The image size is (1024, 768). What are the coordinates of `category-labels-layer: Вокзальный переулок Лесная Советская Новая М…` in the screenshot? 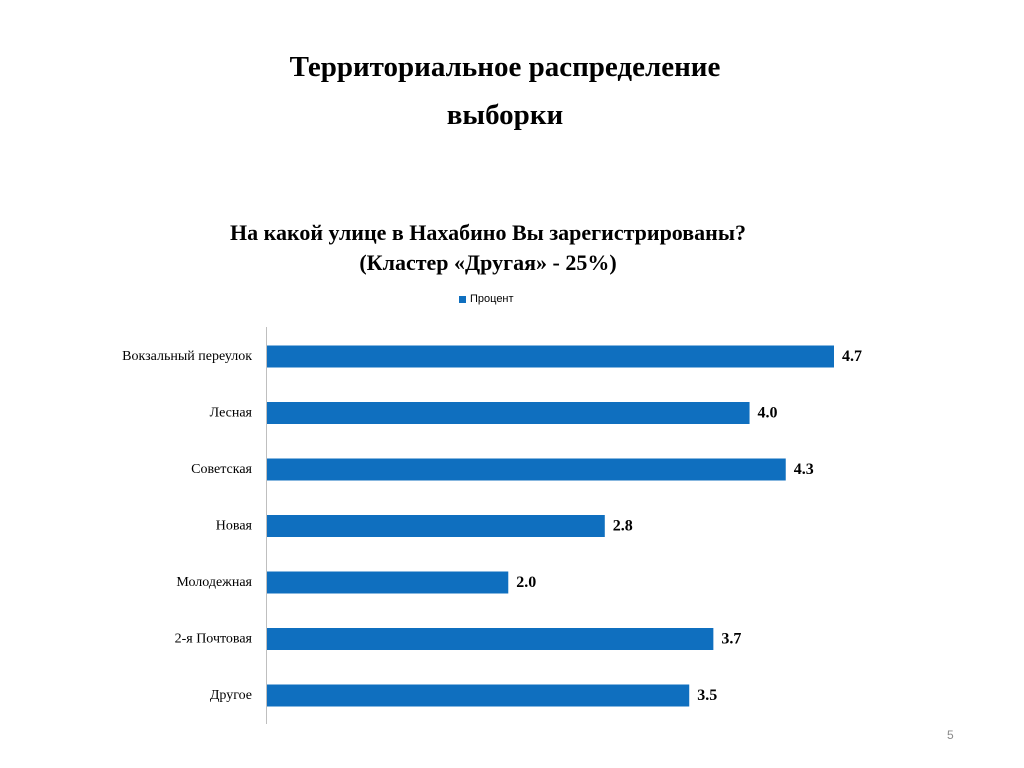 It's located at (187, 526).